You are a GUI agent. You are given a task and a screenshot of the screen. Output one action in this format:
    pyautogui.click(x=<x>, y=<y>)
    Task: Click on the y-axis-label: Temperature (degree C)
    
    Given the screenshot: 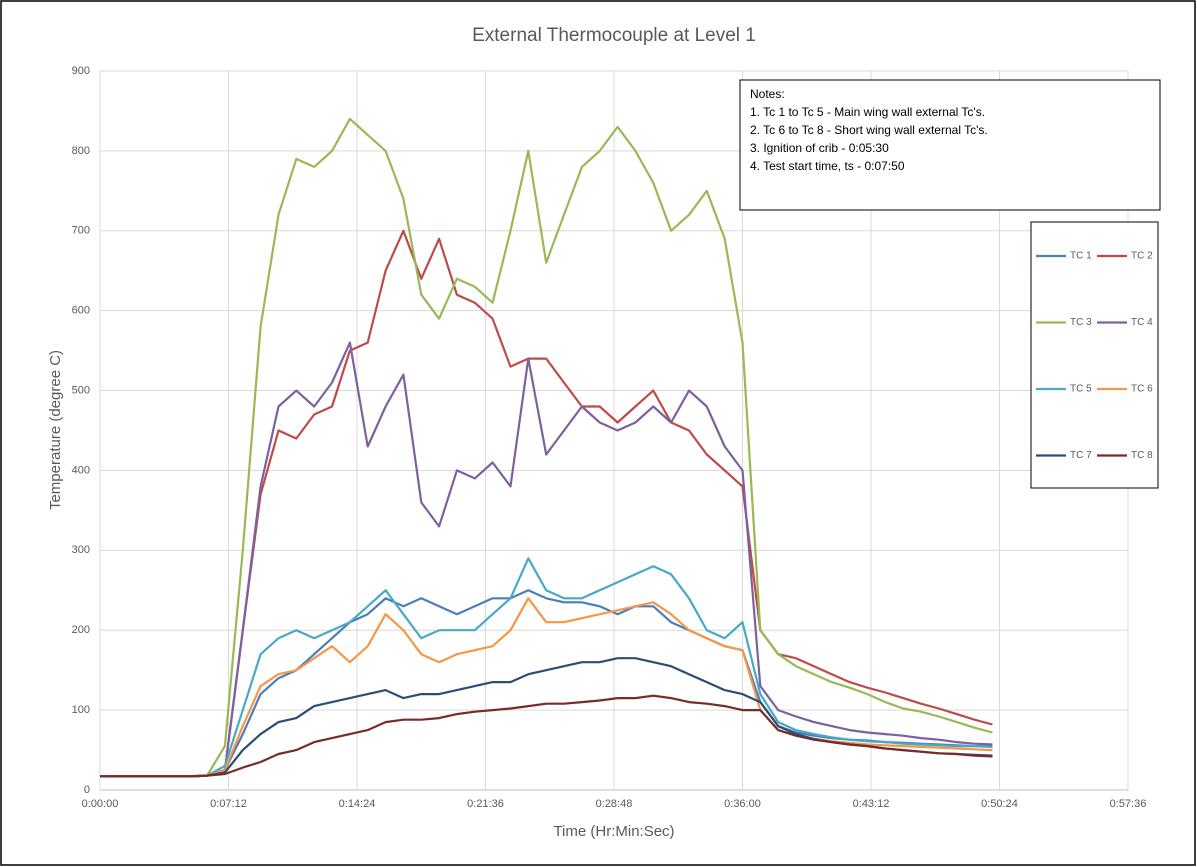 What is the action you would take?
    pyautogui.click(x=55, y=430)
    